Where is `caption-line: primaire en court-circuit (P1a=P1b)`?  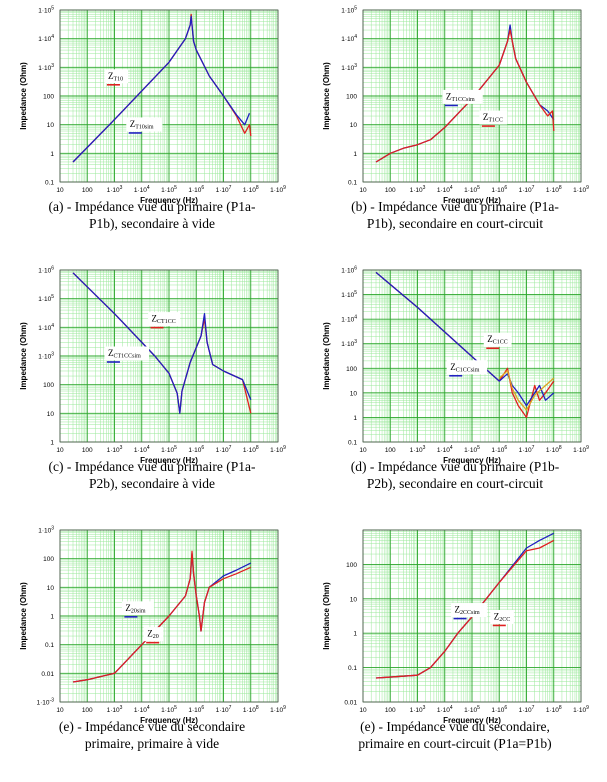
caption-line: primaire en court-circuit (P1a=P1b) is located at coordinates (455, 743).